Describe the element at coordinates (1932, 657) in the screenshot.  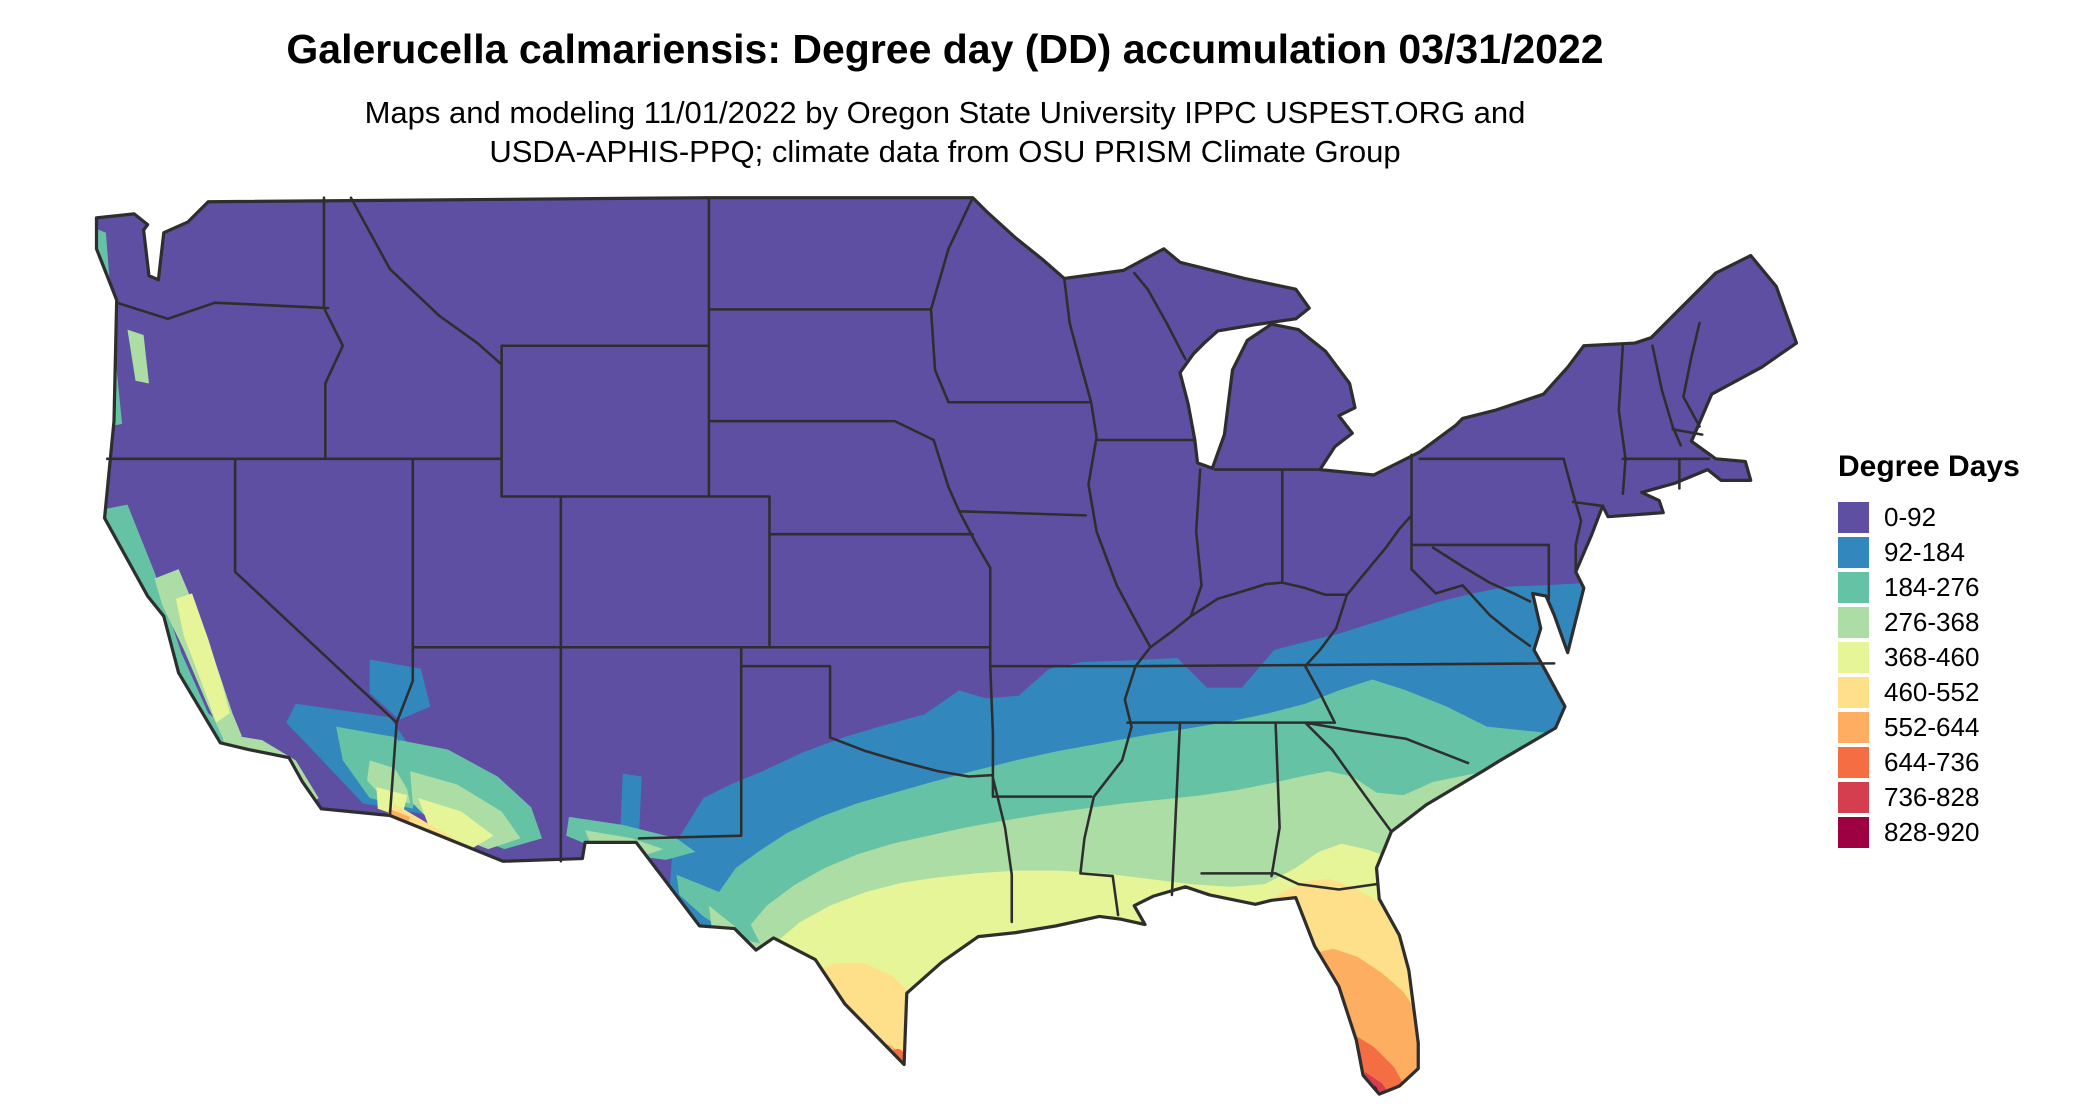
I see `legend-label: 368-460` at that location.